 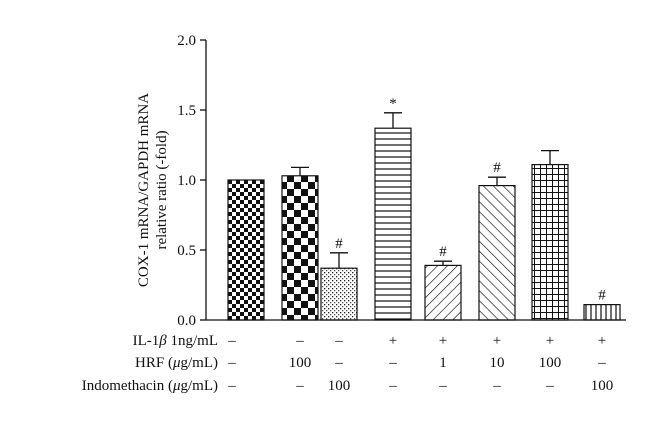 What do you see at coordinates (497, 363) in the screenshot?
I see `condition-cell: 10` at bounding box center [497, 363].